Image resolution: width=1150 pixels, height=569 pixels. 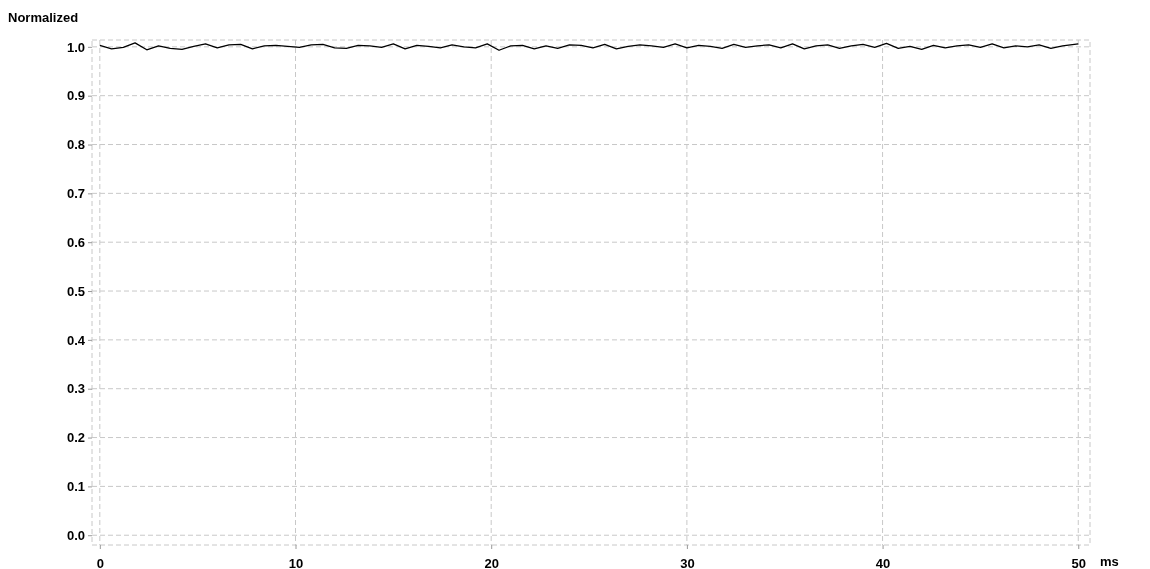 What do you see at coordinates (75, 96) in the screenshot?
I see `y-tick-label: 0.9` at bounding box center [75, 96].